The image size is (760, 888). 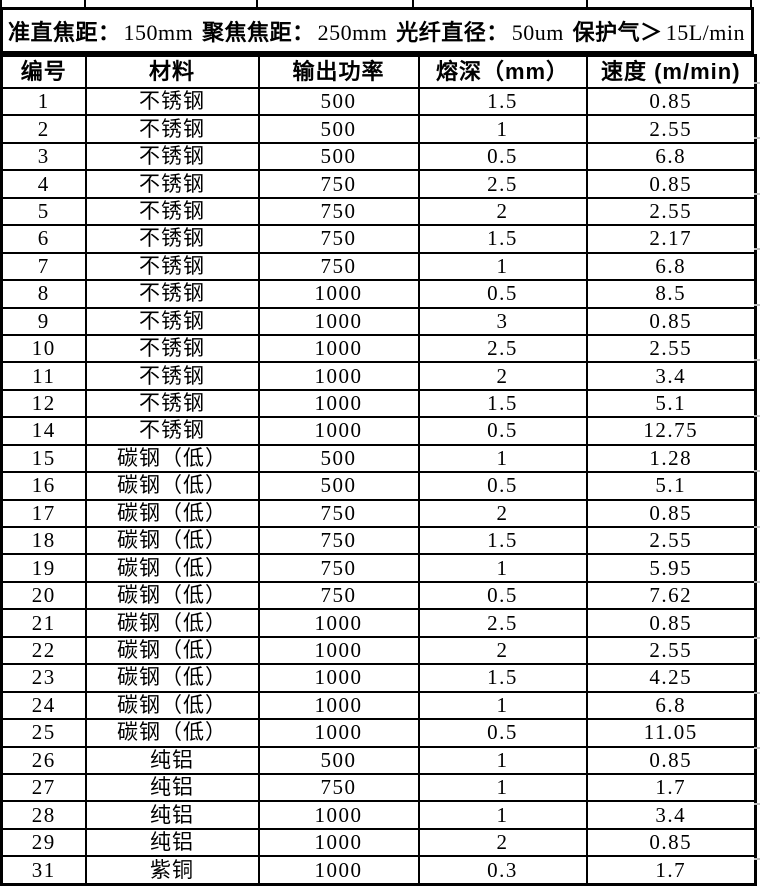 I want to click on table-row: 14 不锈钢 1000 0.5 12.75, so click(x=378, y=431).